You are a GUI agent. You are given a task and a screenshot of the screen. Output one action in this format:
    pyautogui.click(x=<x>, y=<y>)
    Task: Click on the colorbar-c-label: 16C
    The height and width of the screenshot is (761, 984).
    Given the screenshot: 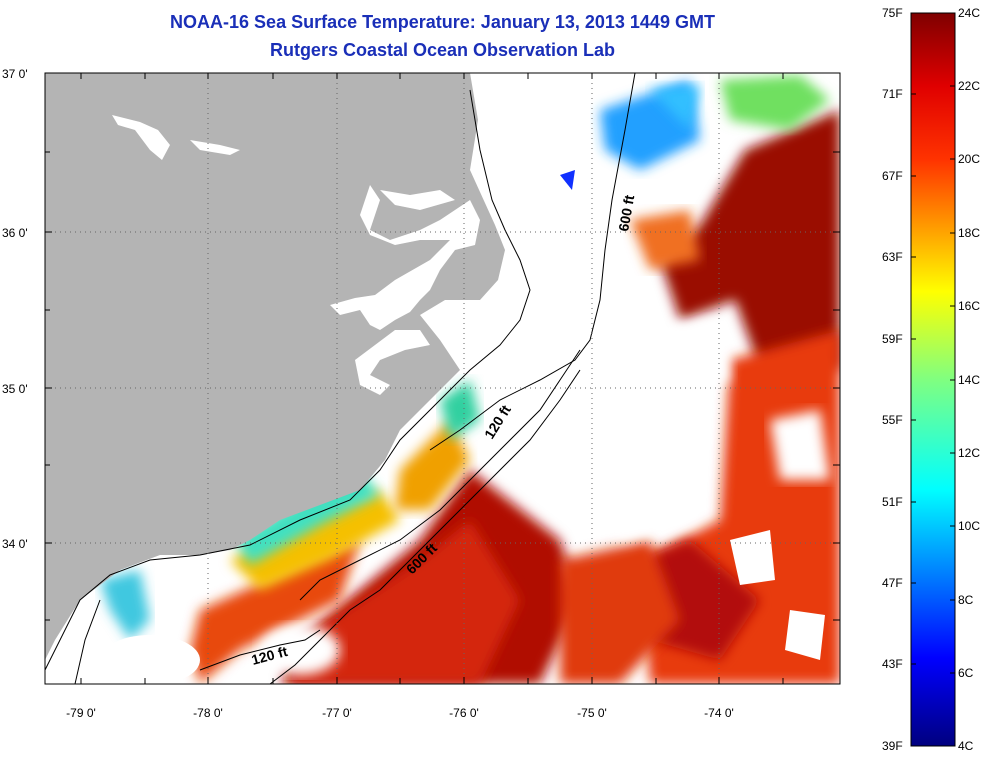 What is the action you would take?
    pyautogui.click(x=969, y=306)
    